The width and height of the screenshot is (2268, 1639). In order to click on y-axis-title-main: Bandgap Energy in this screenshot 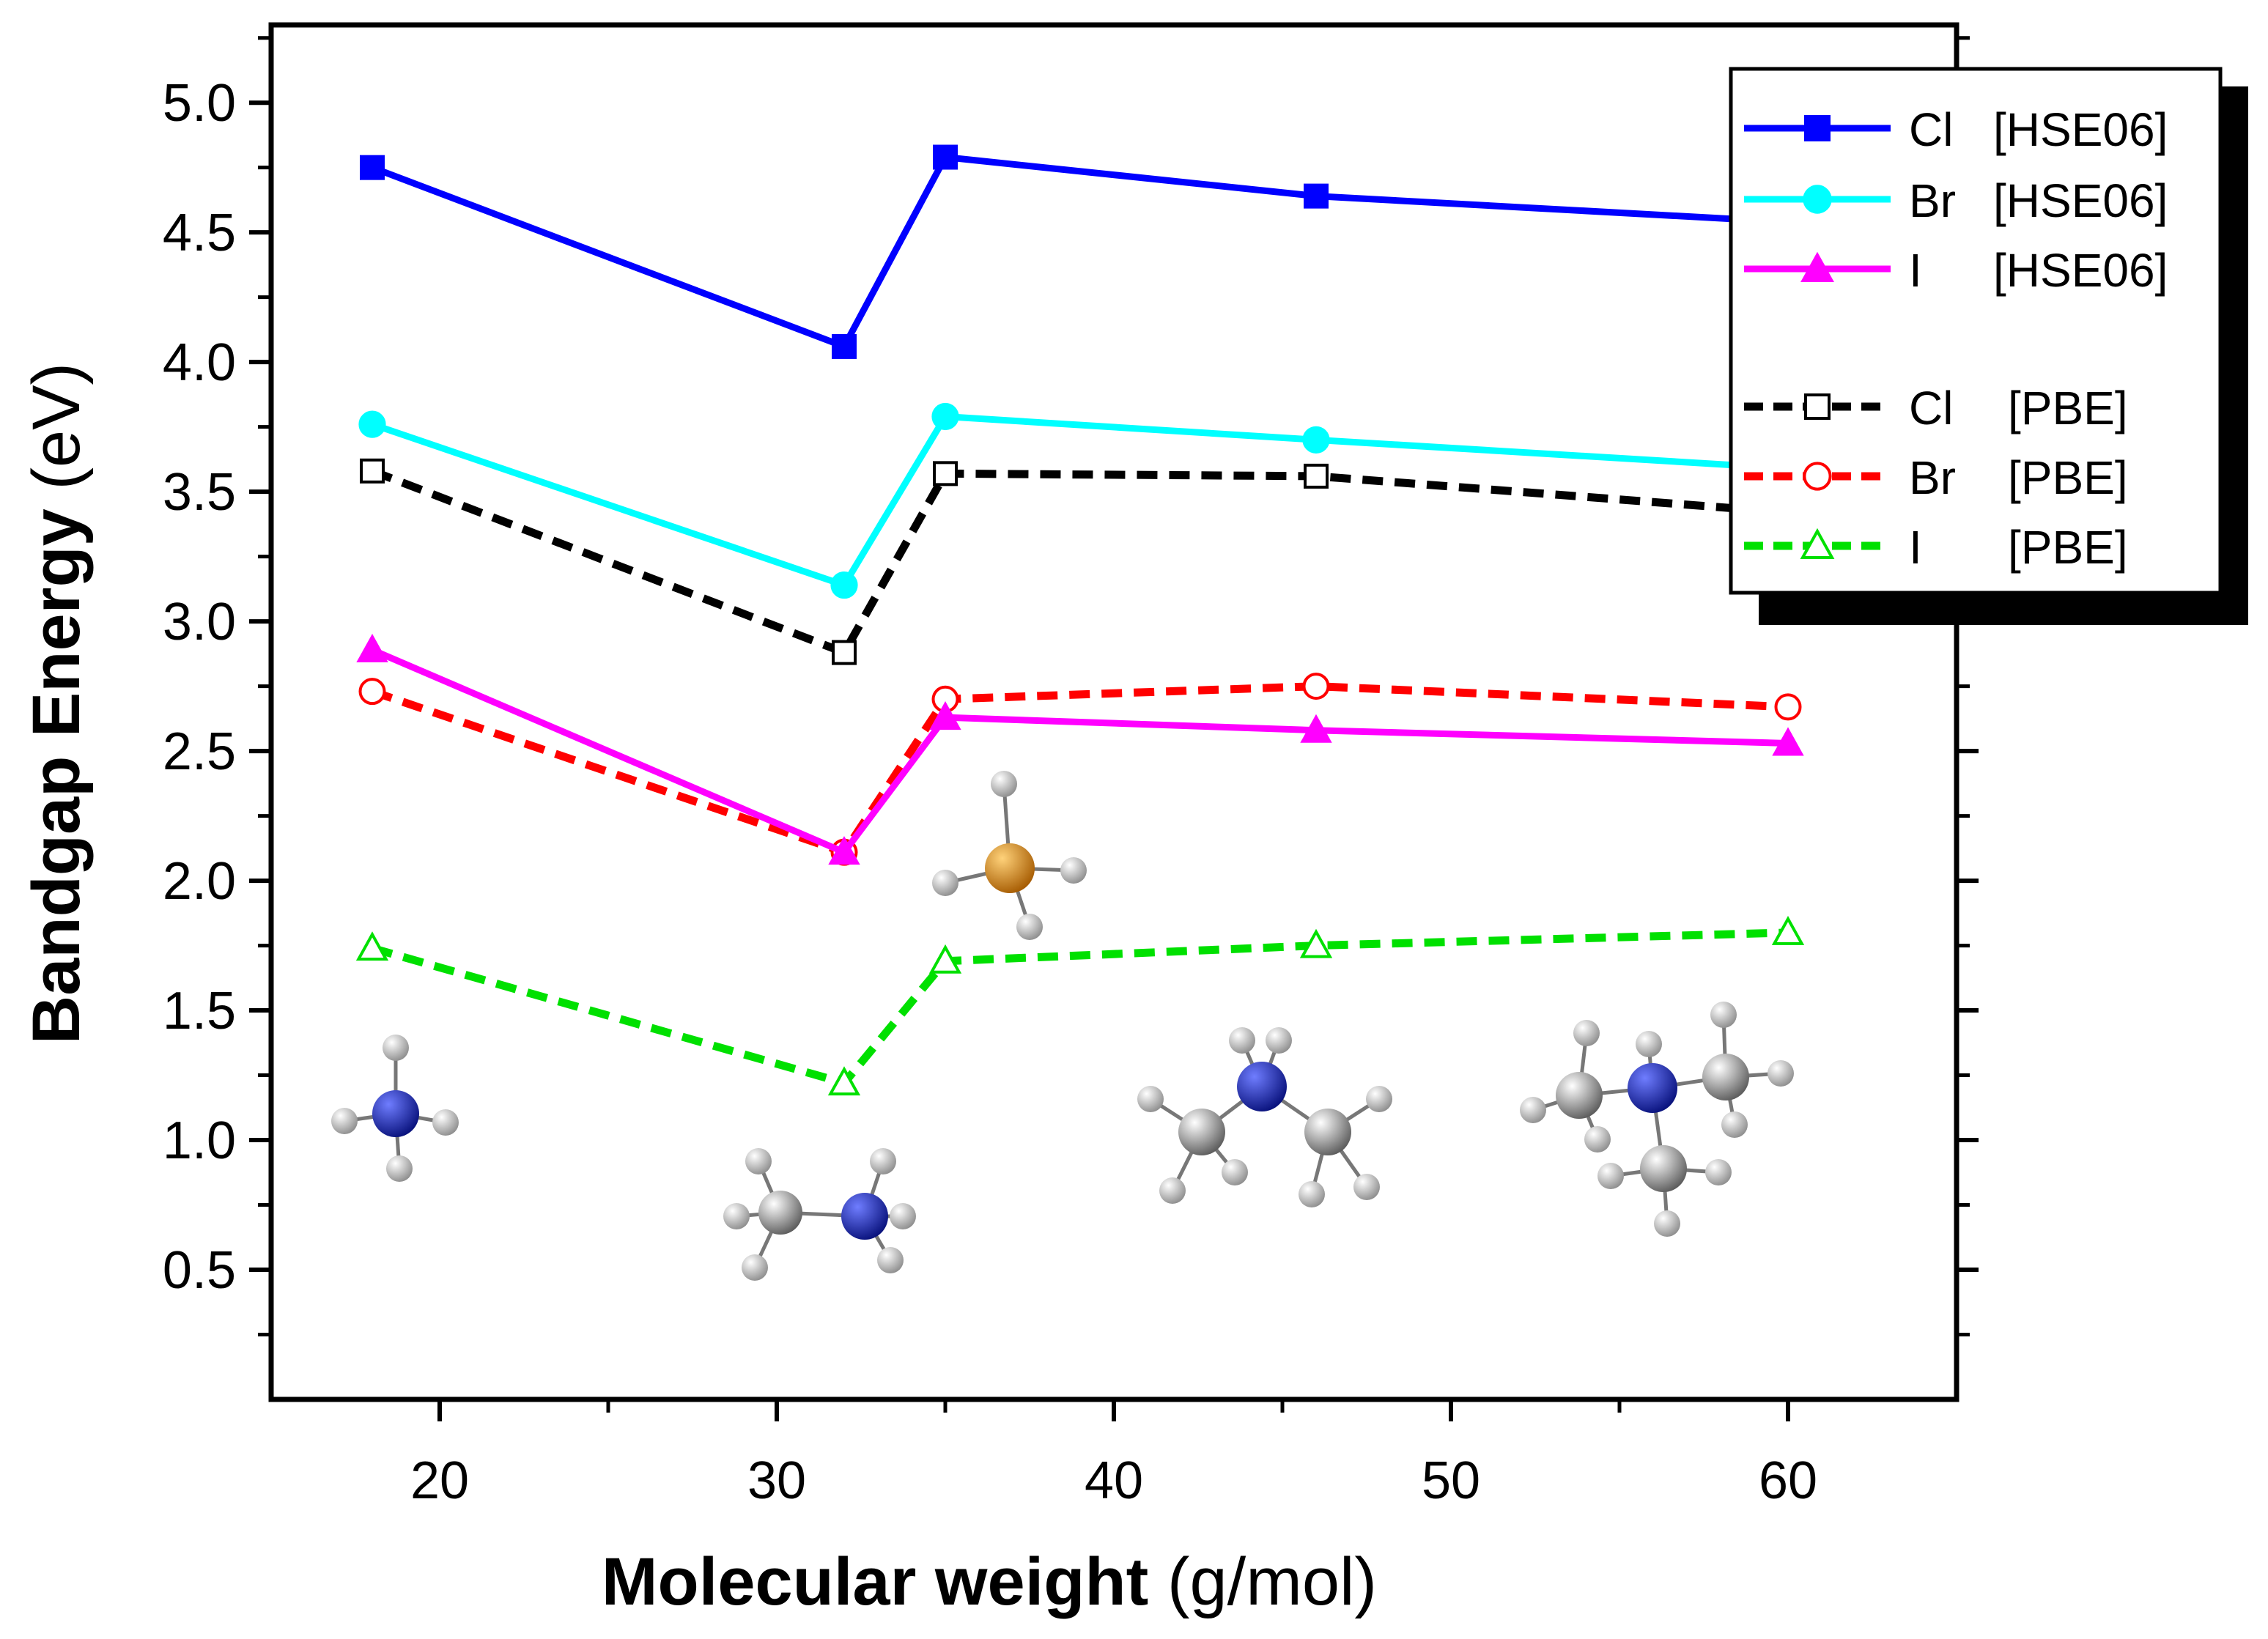, I will do `click(56, 776)`.